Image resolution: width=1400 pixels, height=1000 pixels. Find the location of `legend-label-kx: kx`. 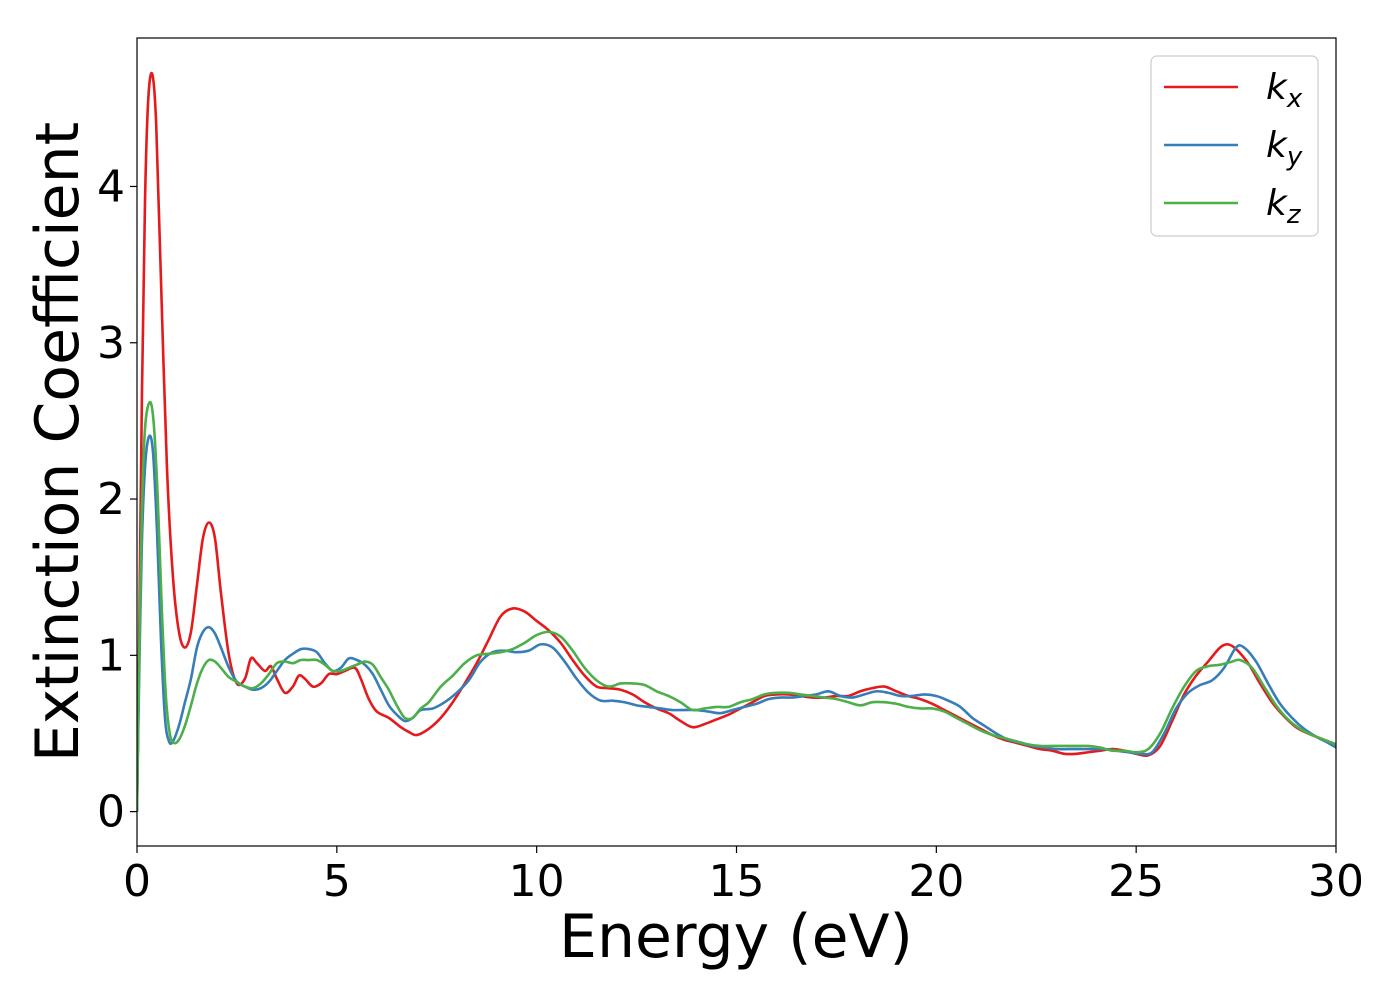

legend-label-kx: kx is located at coordinates (1284, 90).